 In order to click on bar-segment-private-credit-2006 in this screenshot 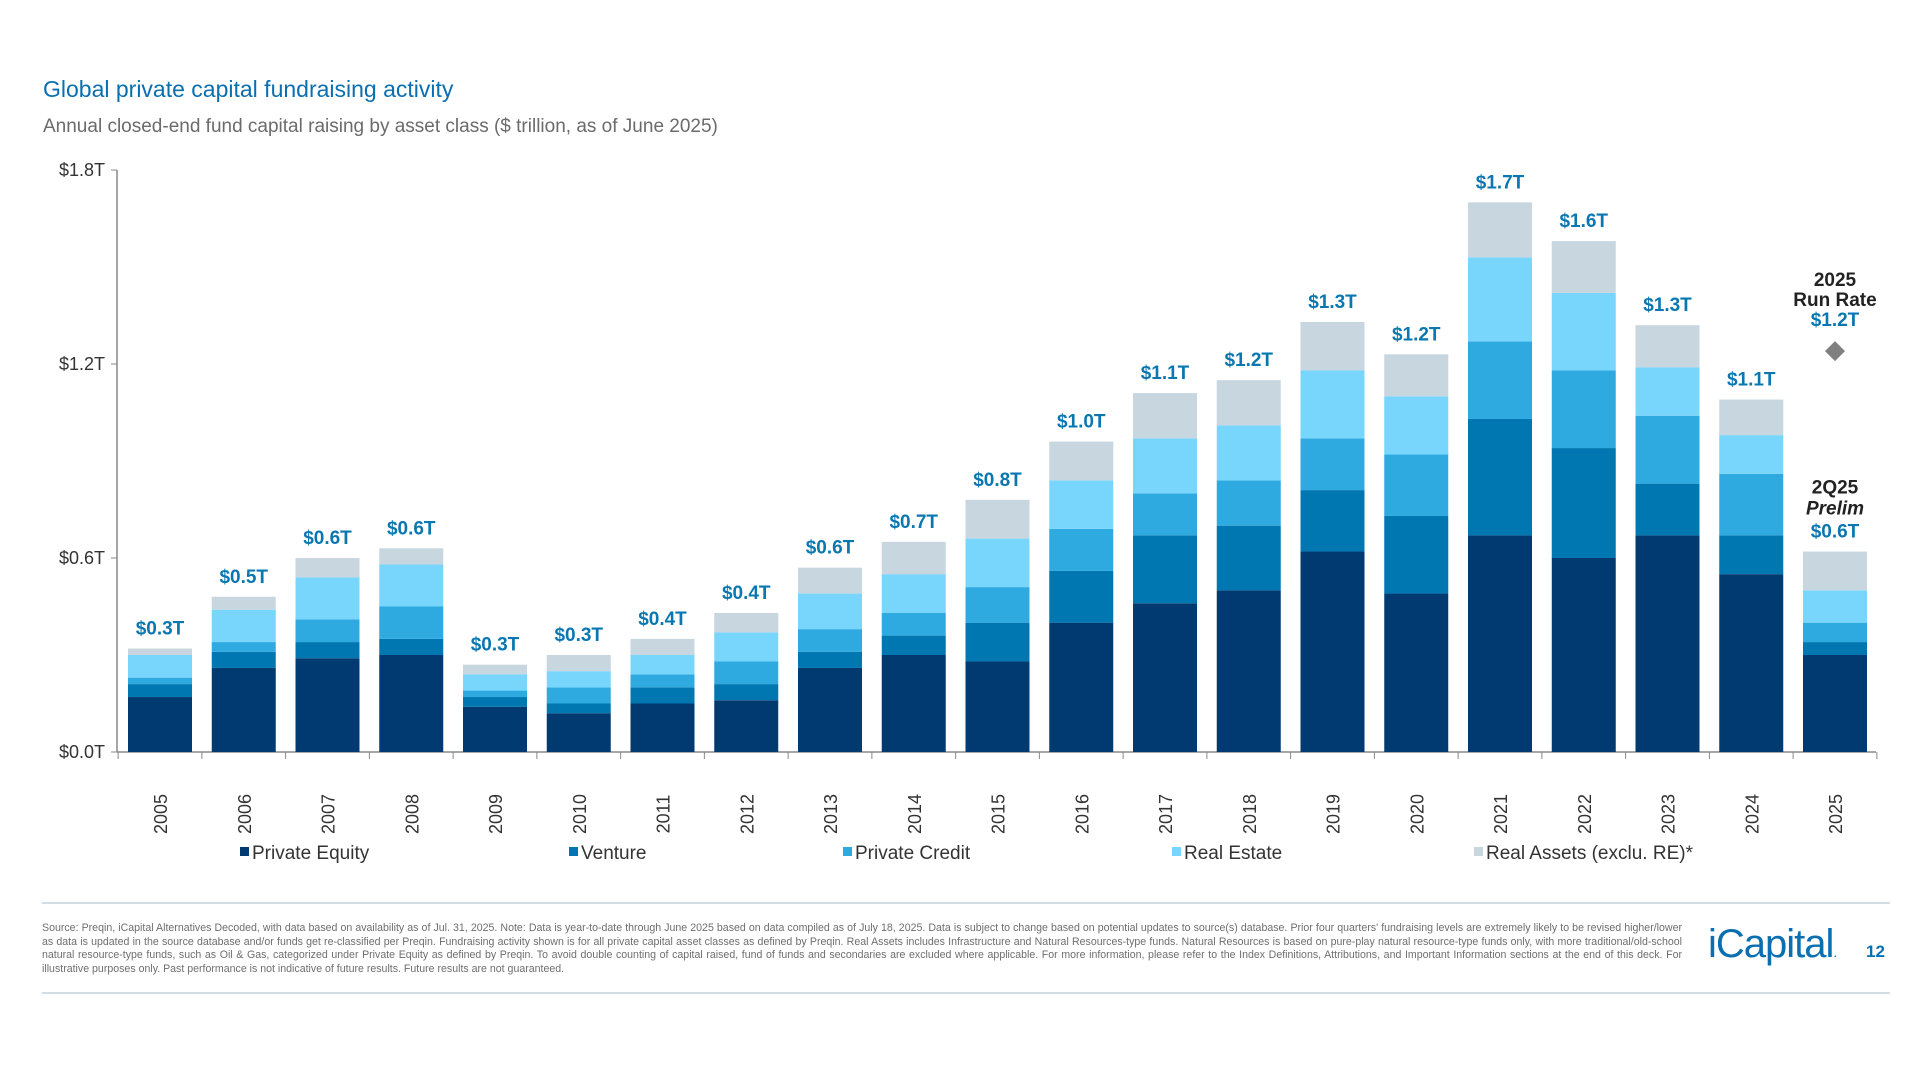, I will do `click(243, 647)`.